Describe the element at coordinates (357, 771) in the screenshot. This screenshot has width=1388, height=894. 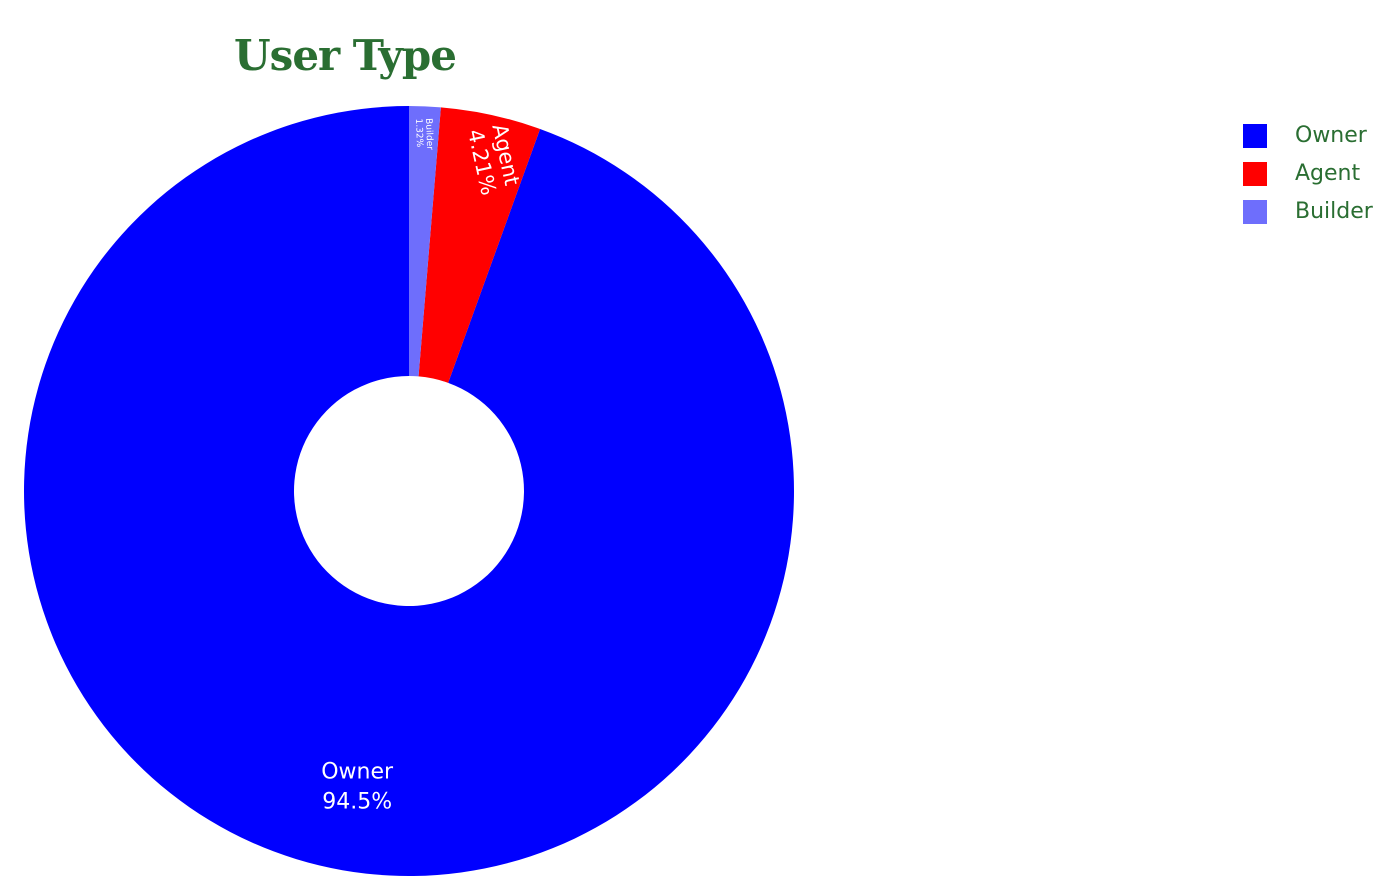
I see `slice-label-name: Owner` at that location.